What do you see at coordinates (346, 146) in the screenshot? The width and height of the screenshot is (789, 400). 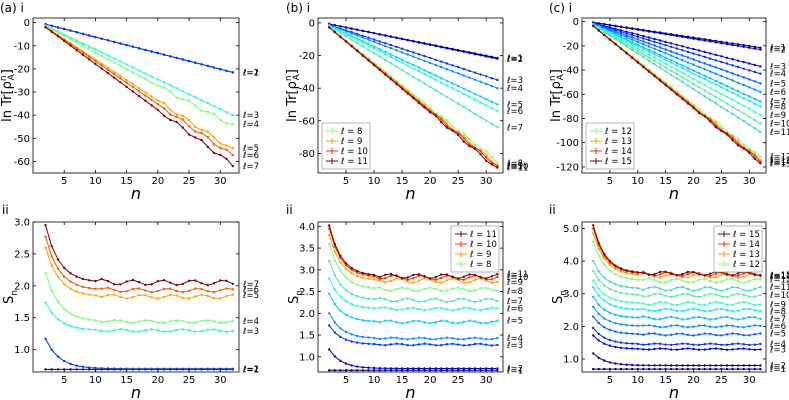 I see `legend: ℓ = 8ℓ = 9ℓ = 10ℓ = 11` at bounding box center [346, 146].